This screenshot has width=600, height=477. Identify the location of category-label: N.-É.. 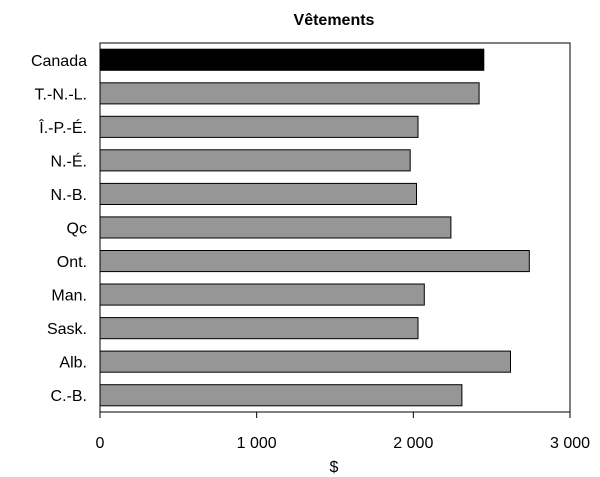
(69, 160).